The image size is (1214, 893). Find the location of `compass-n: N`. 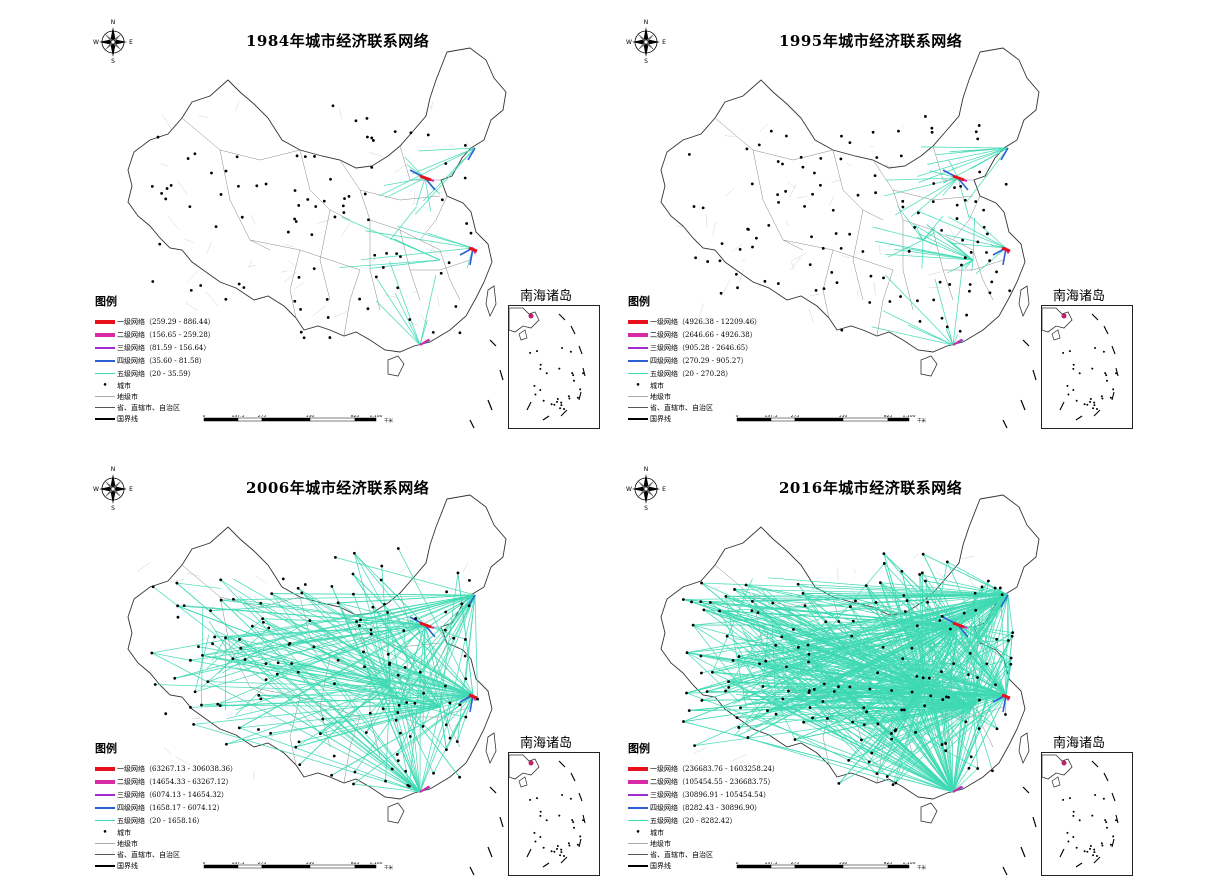

compass-n: N is located at coordinates (646, 22).